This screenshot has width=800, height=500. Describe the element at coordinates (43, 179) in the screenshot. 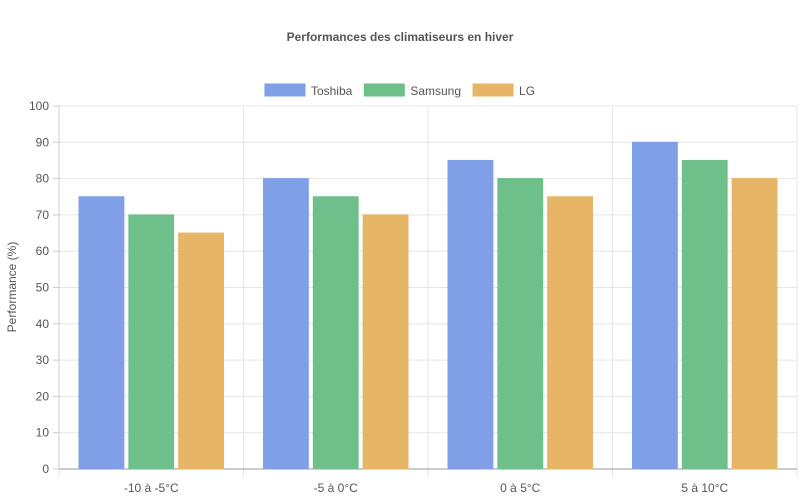

I see `y-tick-label: 80` at that location.